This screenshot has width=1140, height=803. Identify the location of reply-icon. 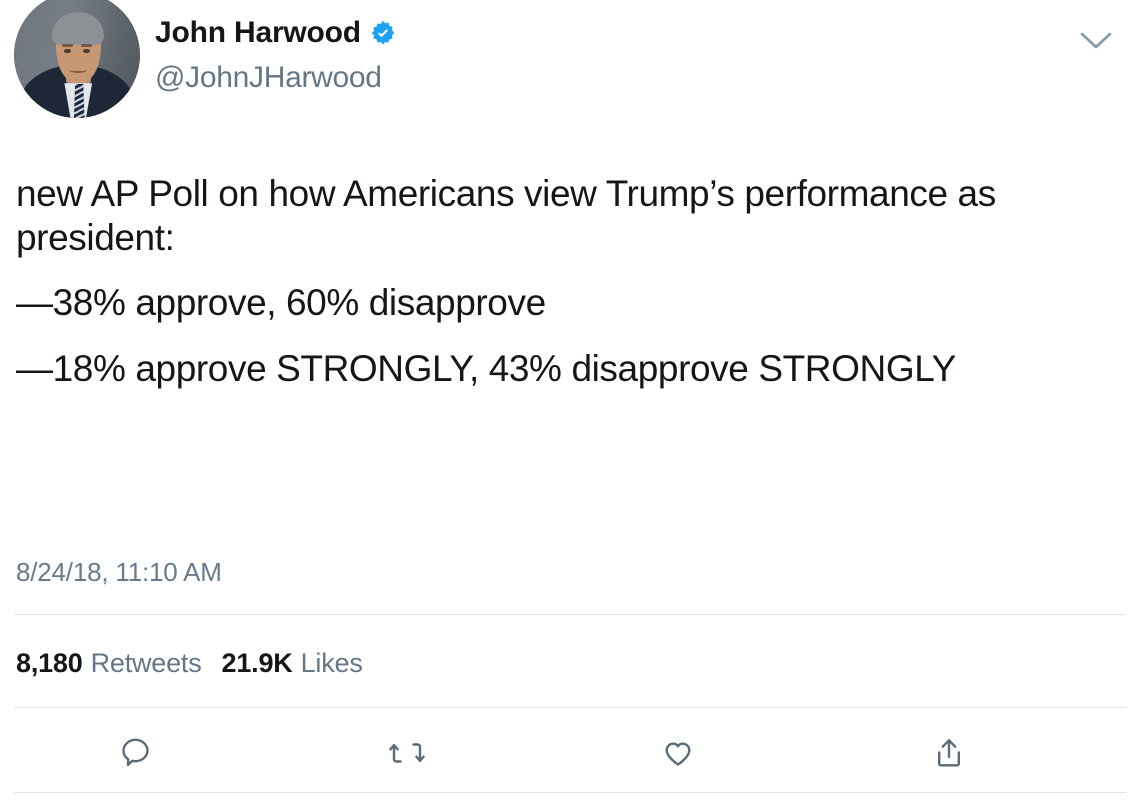
(135, 752).